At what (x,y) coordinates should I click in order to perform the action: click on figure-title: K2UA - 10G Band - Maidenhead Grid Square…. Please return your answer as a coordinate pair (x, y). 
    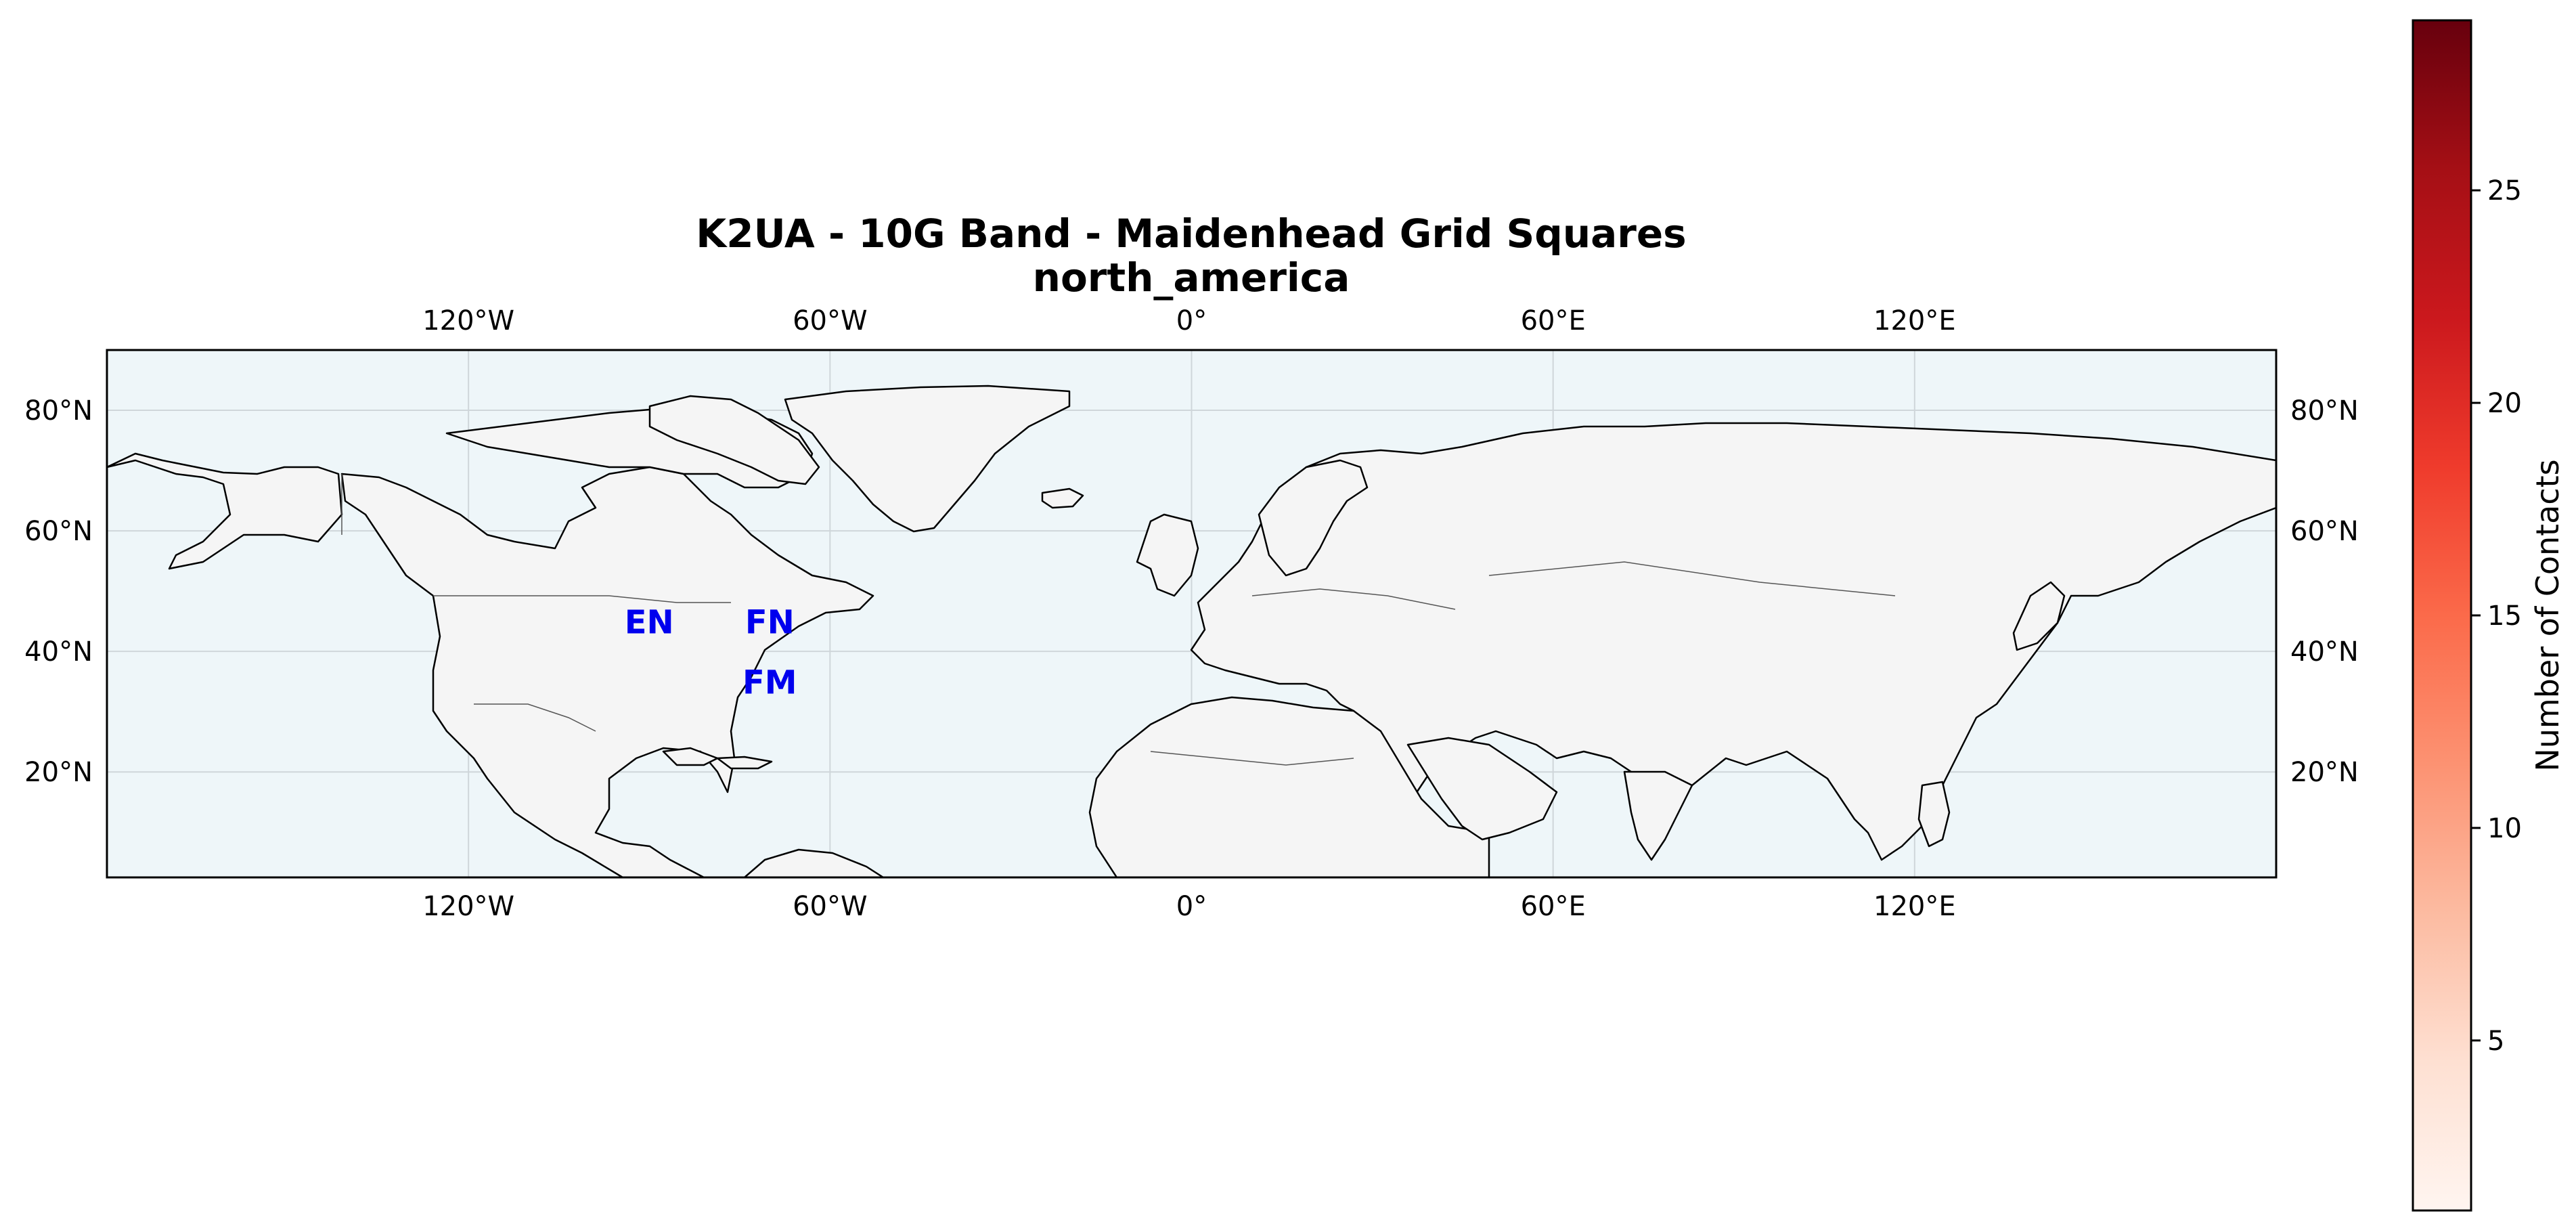
    Looking at the image, I should click on (1191, 234).